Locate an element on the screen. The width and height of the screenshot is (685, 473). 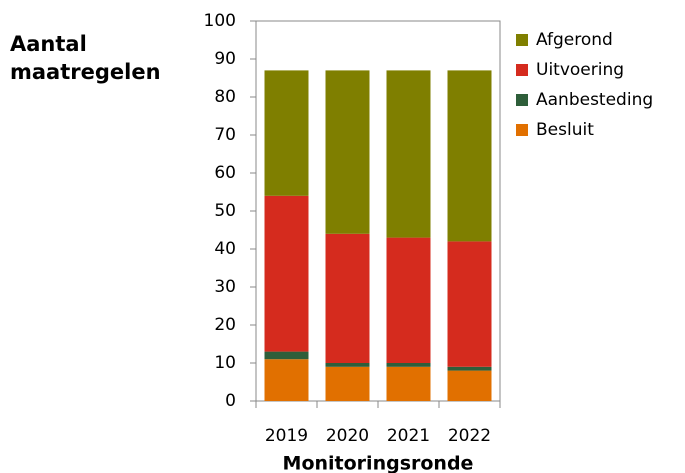
y-tick-label: 40 is located at coordinates (225, 249).